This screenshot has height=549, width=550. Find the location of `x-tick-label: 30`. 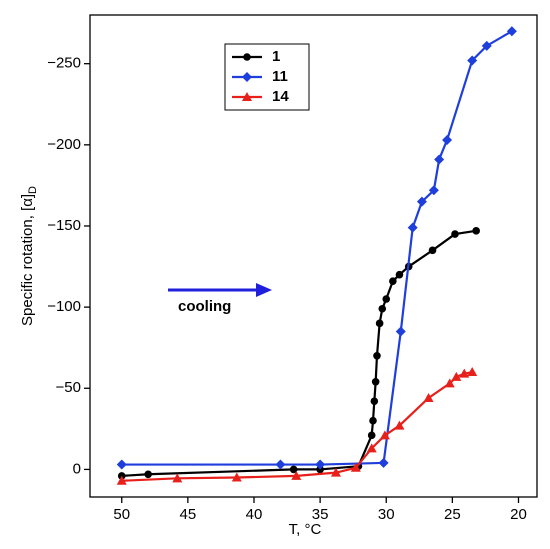

x-tick-label: 30 is located at coordinates (386, 514).